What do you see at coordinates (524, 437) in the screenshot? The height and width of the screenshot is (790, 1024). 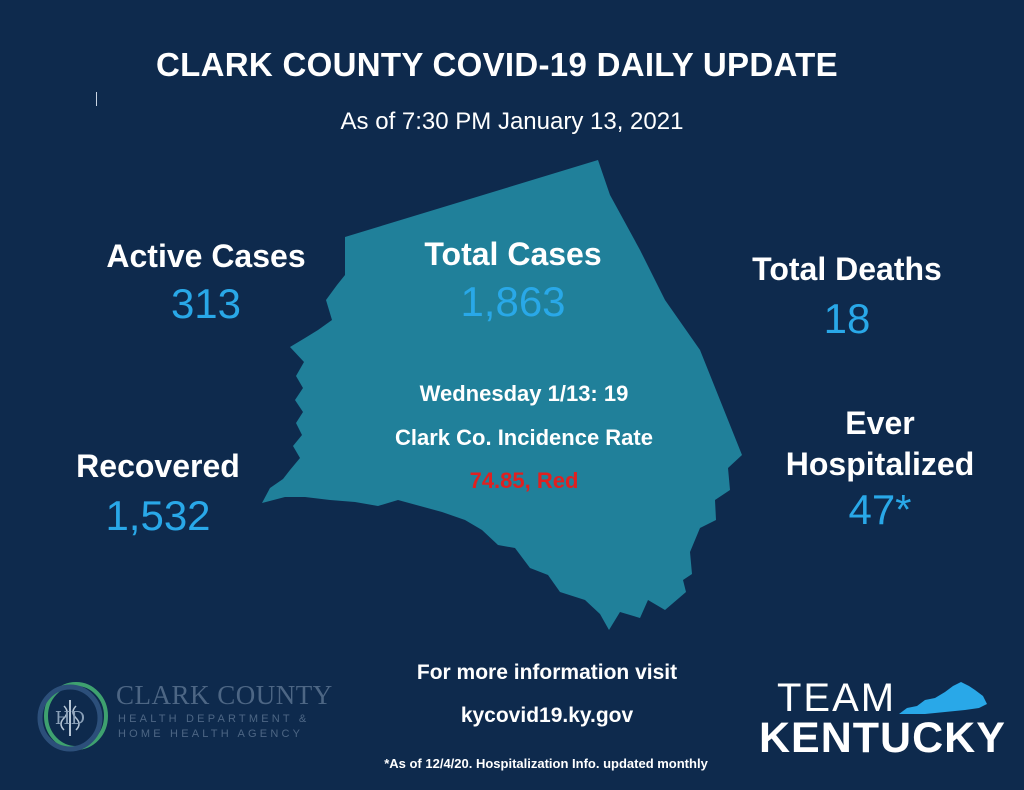 I see `incidence-rate-label: Clark Co. Incidence Rate` at bounding box center [524, 437].